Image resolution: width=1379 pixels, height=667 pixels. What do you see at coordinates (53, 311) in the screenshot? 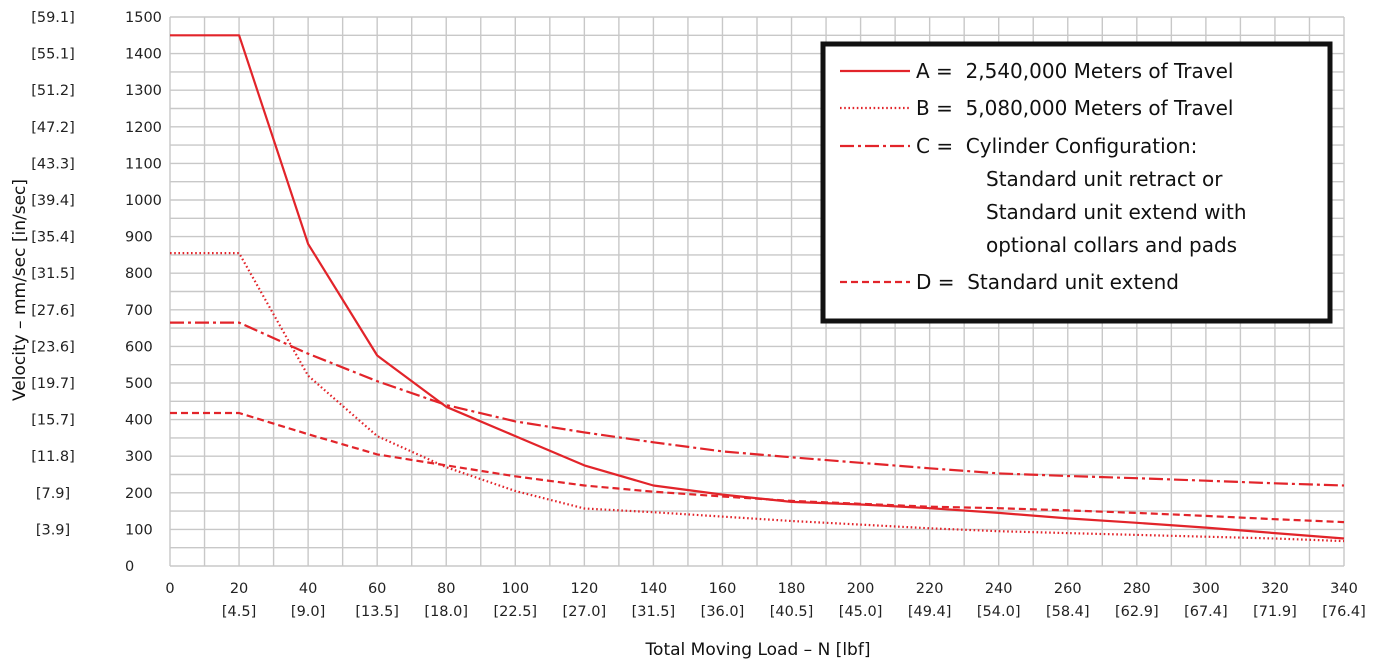
I see `y-tick-label-inch: [27.6]` at bounding box center [53, 311].